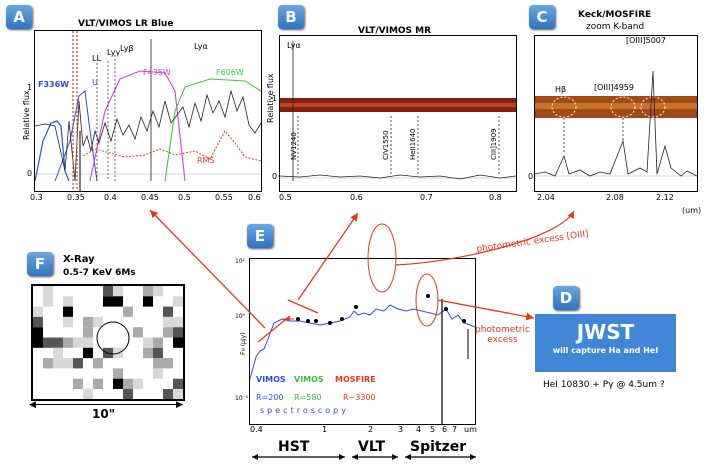 This screenshot has height=476, width=707. Describe the element at coordinates (455, 429) in the screenshot. I see `panel-e-xtick: 7` at that location.